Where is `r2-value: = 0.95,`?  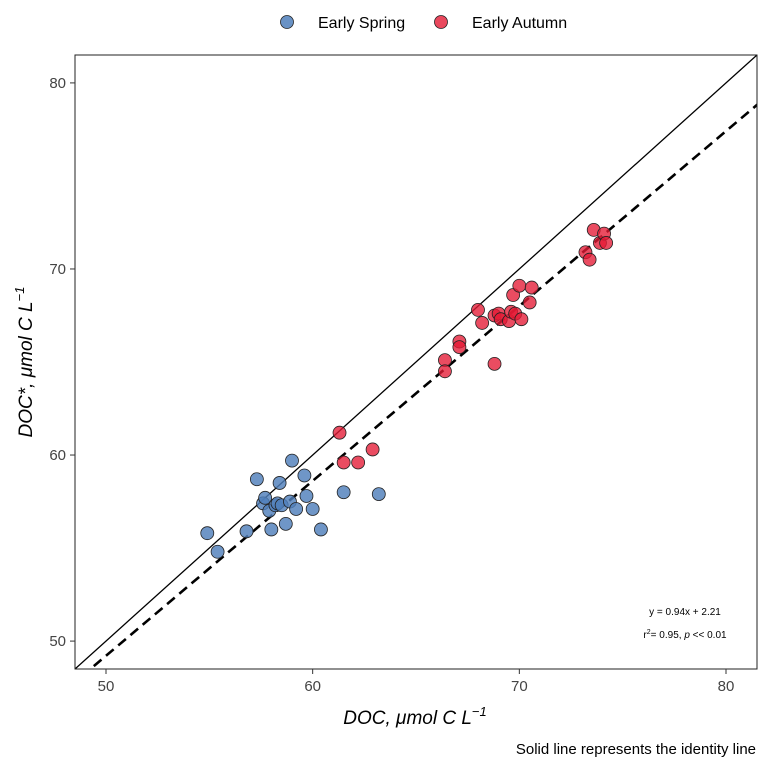
r2-value: = 0.95, is located at coordinates (668, 635).